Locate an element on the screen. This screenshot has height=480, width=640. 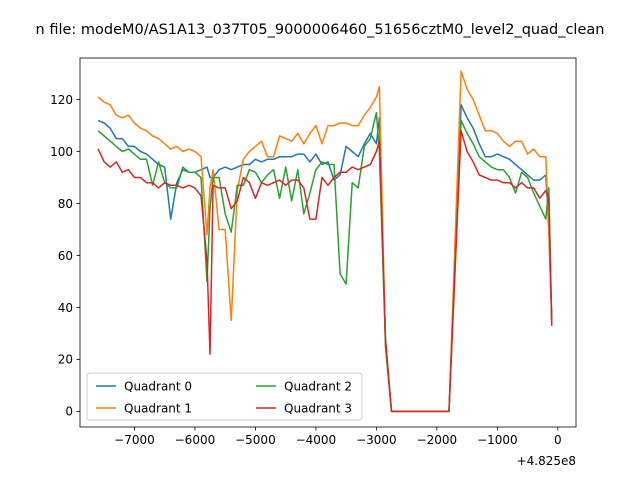
legend-label-quadrant-1: Quadrant 1 is located at coordinates (158, 408).